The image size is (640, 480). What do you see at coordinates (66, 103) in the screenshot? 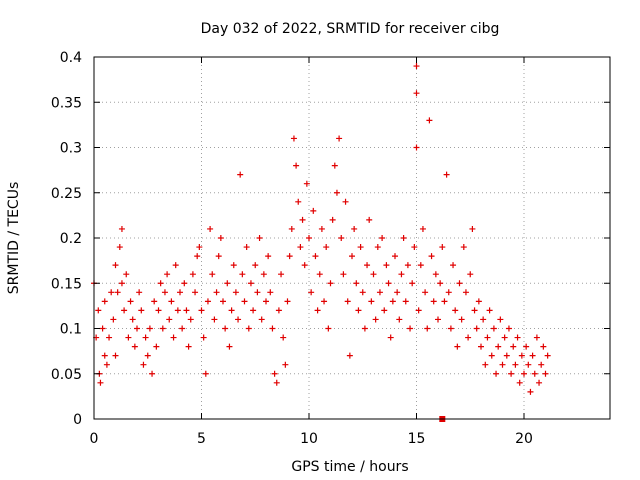
I see `y-tick-label: 0.35` at bounding box center [66, 103].